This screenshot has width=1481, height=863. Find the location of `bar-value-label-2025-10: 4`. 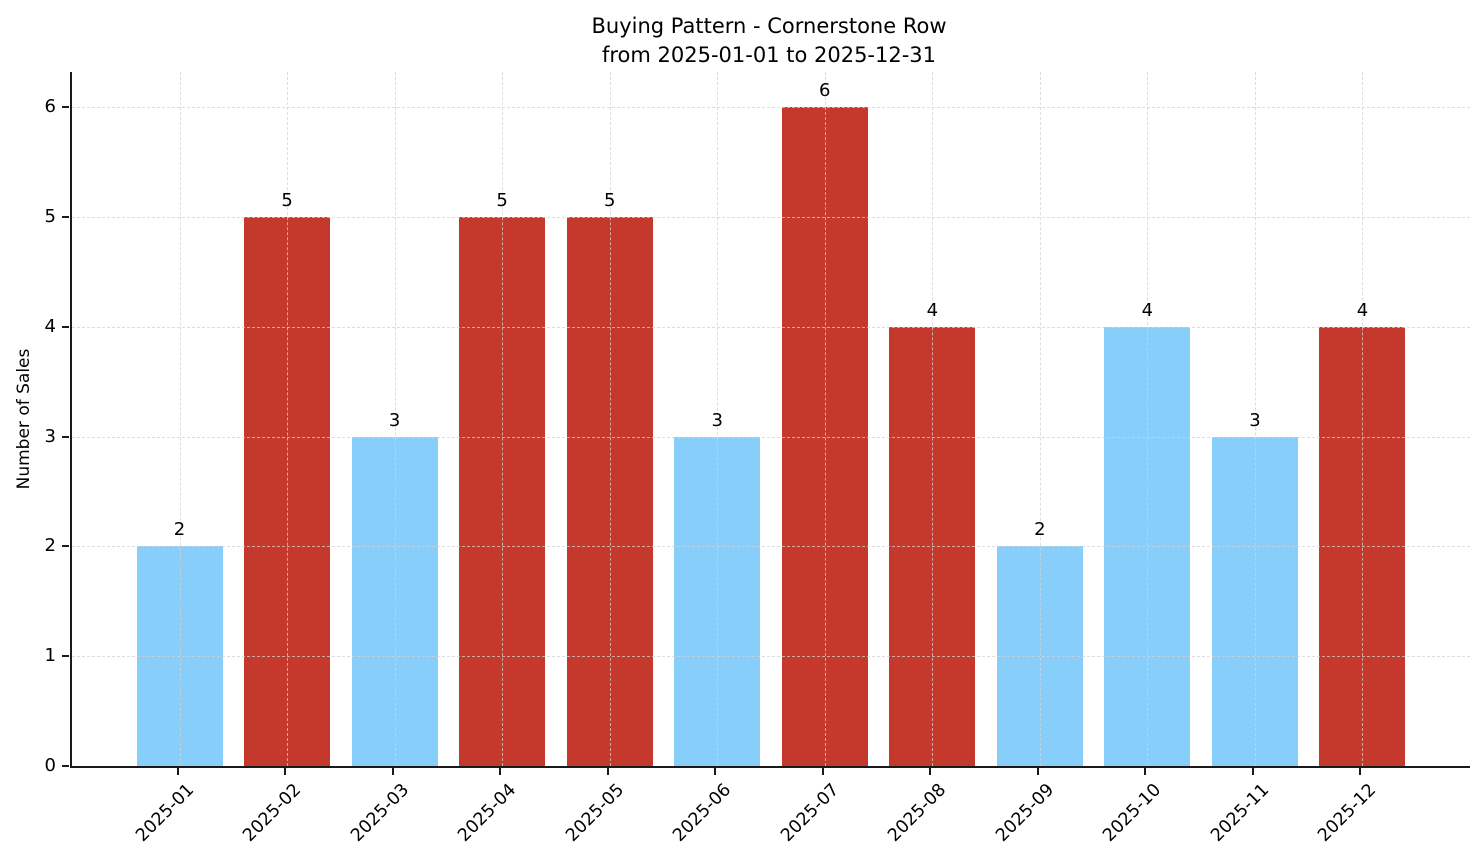

bar-value-label-2025-10: 4 is located at coordinates (1147, 310).